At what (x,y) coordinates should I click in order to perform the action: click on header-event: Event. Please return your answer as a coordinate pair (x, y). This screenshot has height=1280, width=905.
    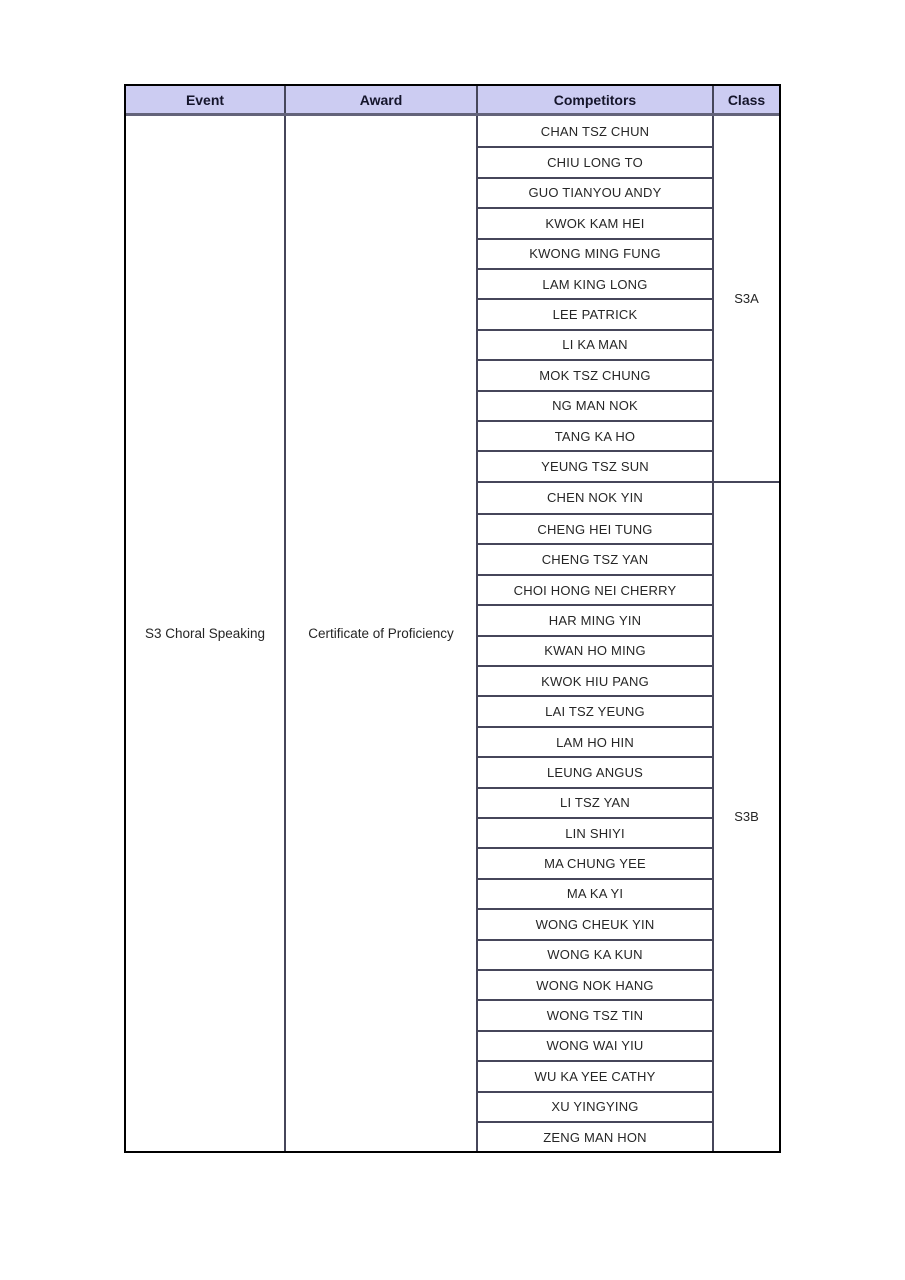
    Looking at the image, I should click on (206, 99).